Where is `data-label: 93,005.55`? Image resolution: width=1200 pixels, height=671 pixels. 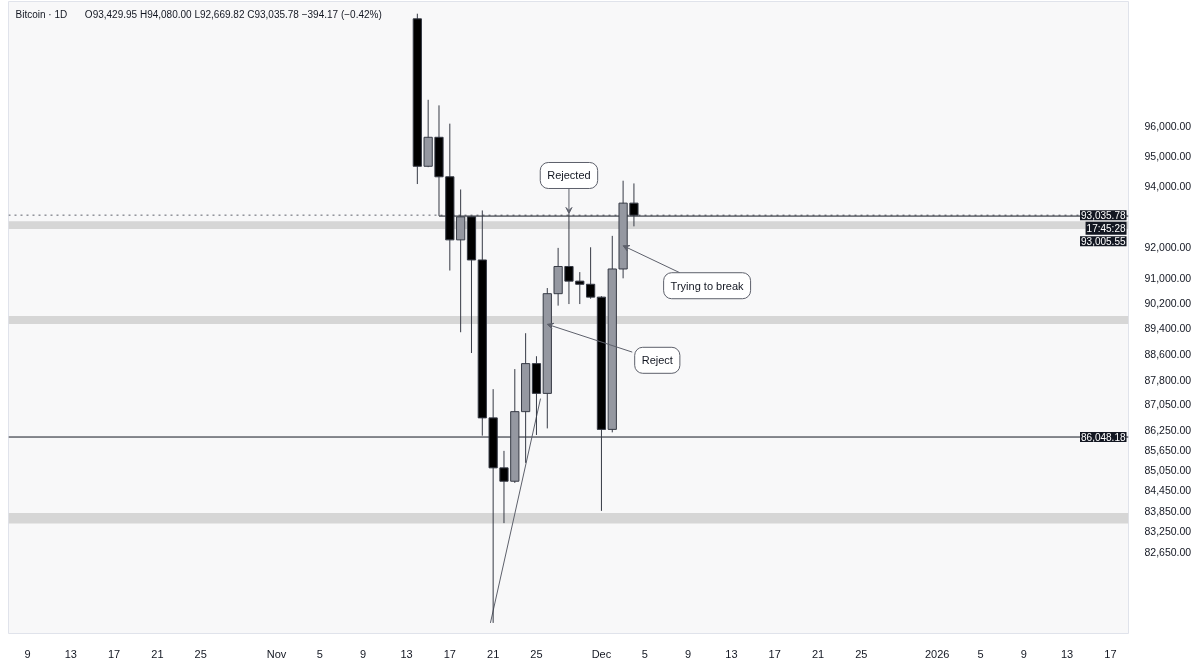
data-label: 93,005.55 is located at coordinates (1103, 242).